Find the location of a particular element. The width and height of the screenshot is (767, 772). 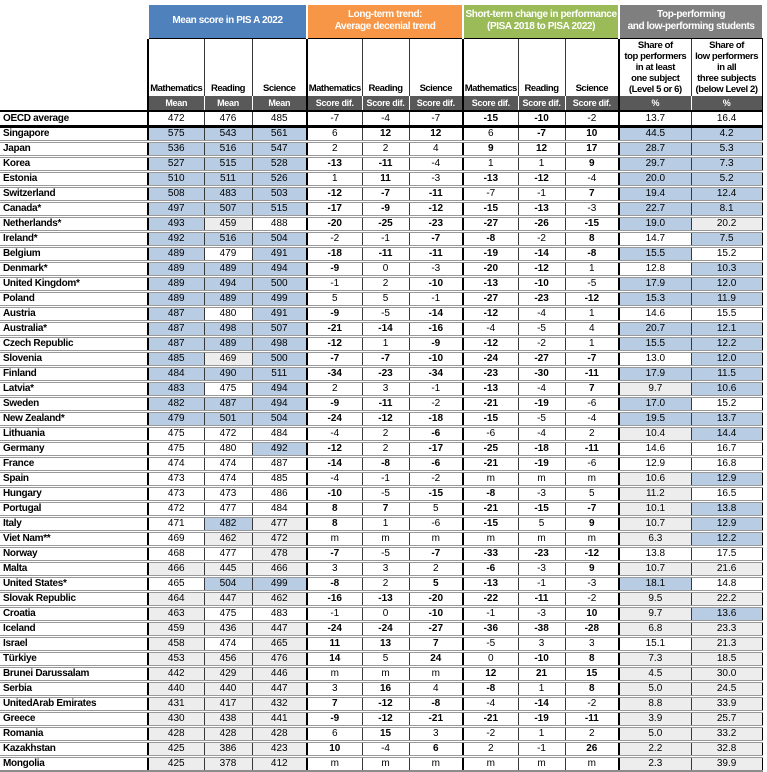

value-cell: -27 is located at coordinates (541, 359).